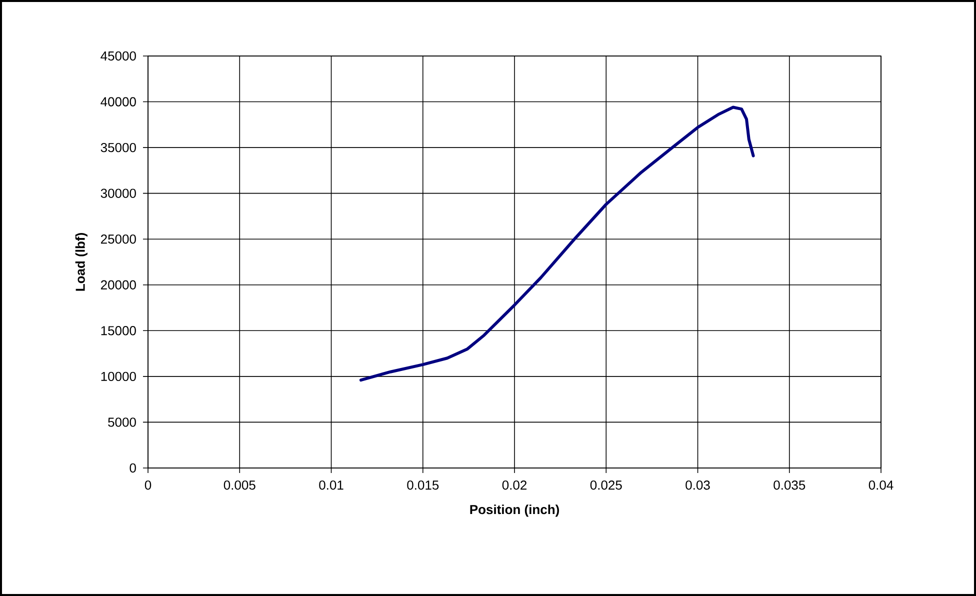 The width and height of the screenshot is (976, 596). What do you see at coordinates (118, 239) in the screenshot?
I see `y-tick-label: 25000` at bounding box center [118, 239].